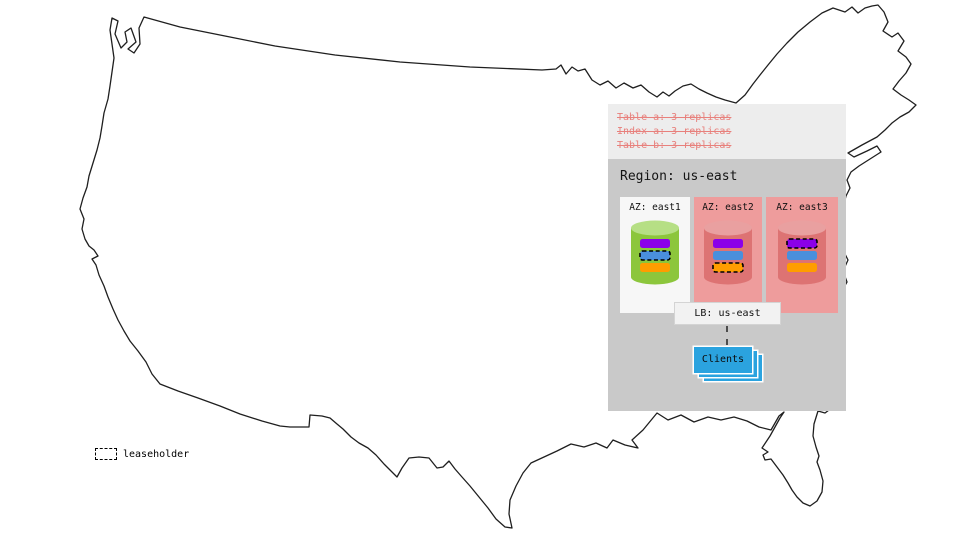 Image resolution: width=960 pixels, height=540 pixels. Describe the element at coordinates (728, 207) in the screenshot. I see `az-label: AZ: east2` at that location.